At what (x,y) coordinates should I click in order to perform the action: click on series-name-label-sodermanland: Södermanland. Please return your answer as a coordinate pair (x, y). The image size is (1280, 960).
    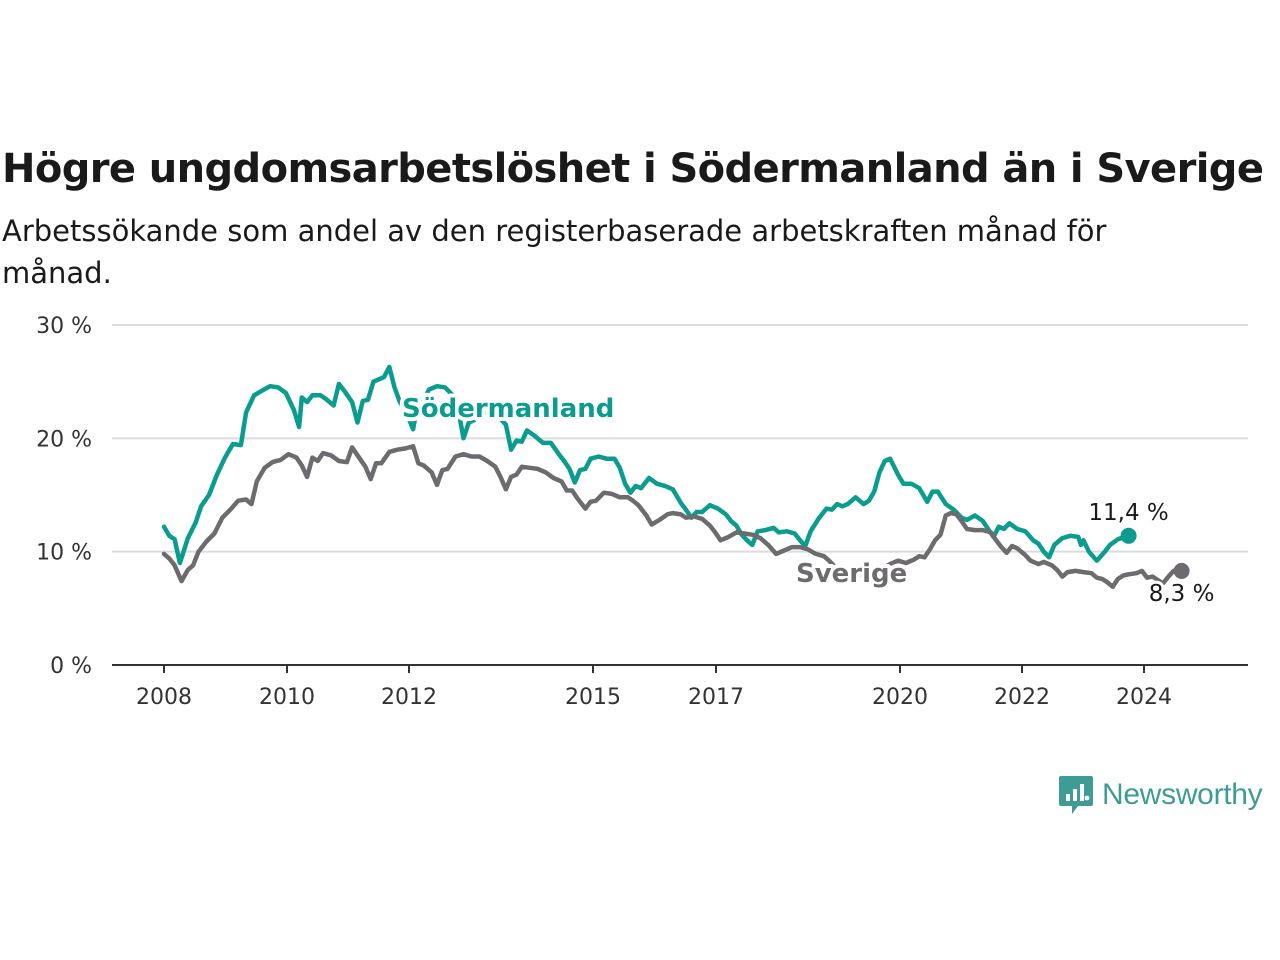
    Looking at the image, I should click on (508, 409).